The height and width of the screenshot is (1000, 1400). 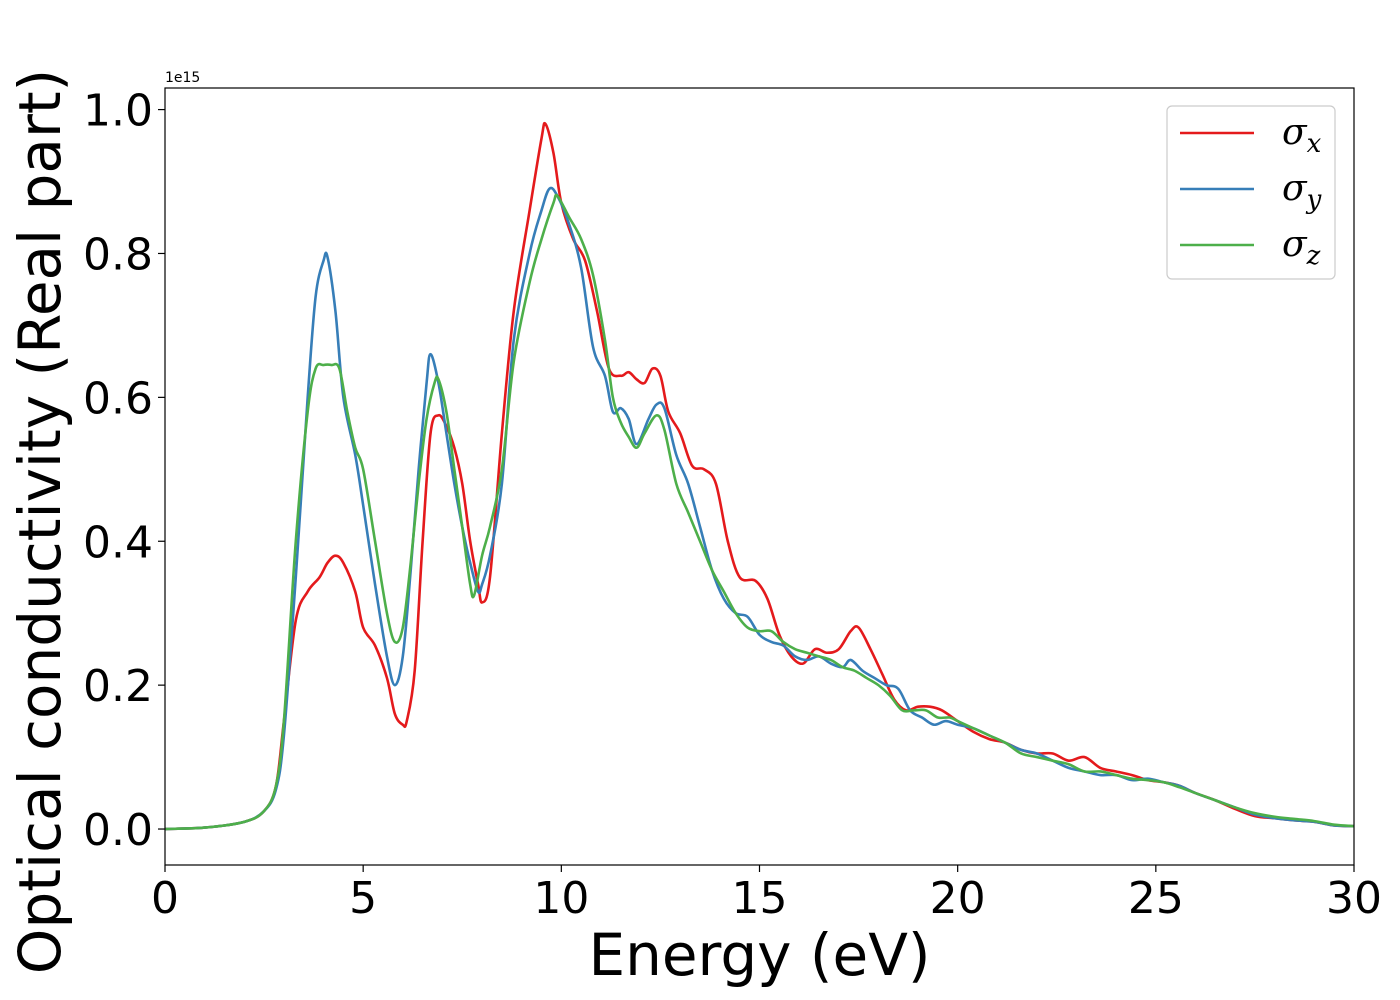 I want to click on y-offset-text: 1e15, so click(x=182, y=78).